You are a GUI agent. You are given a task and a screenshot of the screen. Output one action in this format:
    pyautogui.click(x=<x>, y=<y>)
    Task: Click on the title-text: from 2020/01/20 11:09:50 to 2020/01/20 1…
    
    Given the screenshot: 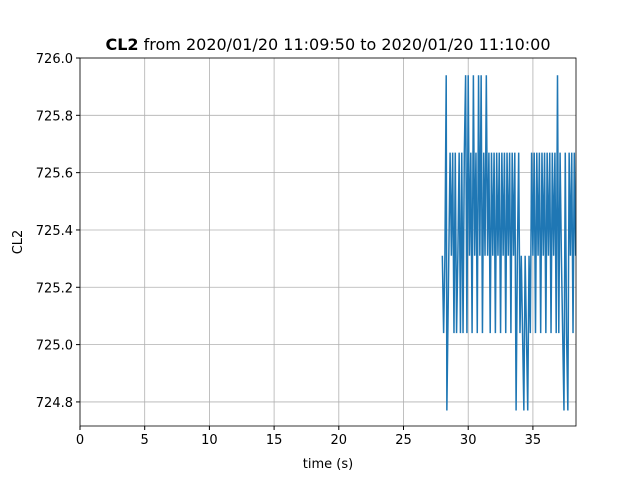 What is the action you would take?
    pyautogui.click(x=347, y=44)
    